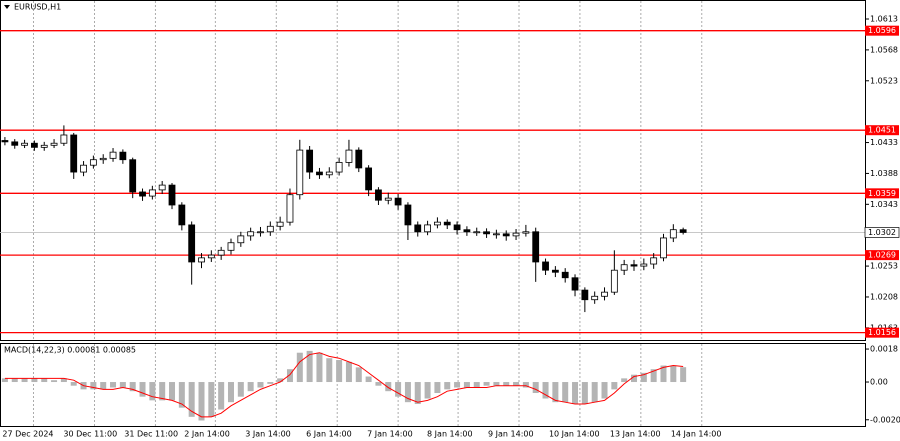 The width and height of the screenshot is (900, 441). I want to click on level-label: 1.0359, so click(882, 193).